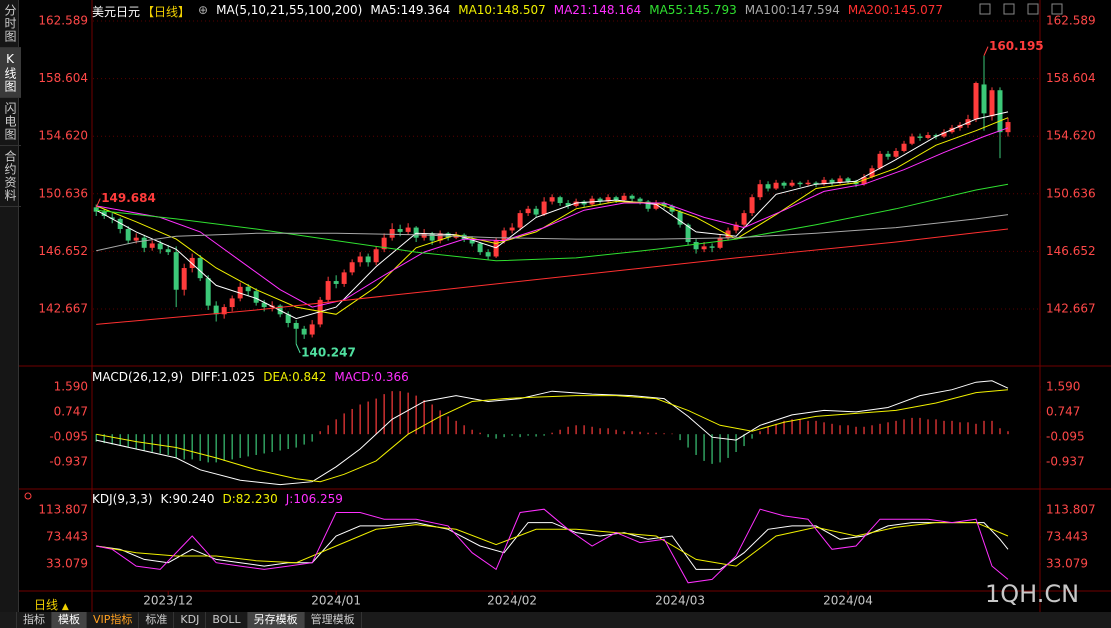 This screenshot has width=1111, height=628. I want to click on period: 【日线】, so click(166, 12).